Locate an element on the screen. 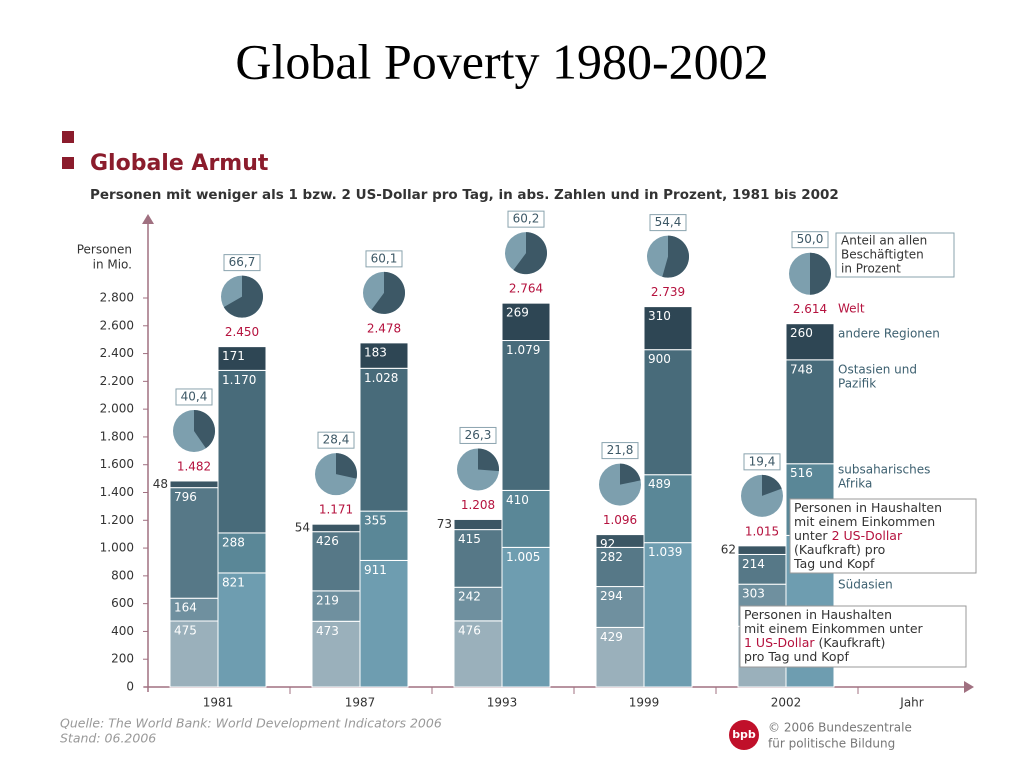 The height and width of the screenshot is (768, 1024). note-line: Personen in Haushalten is located at coordinates (868, 507).